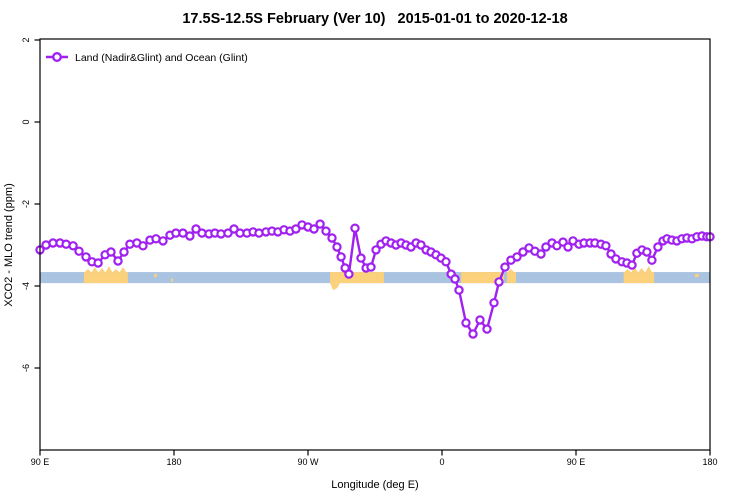  I want to click on y-tick-label: 0, so click(26, 121).